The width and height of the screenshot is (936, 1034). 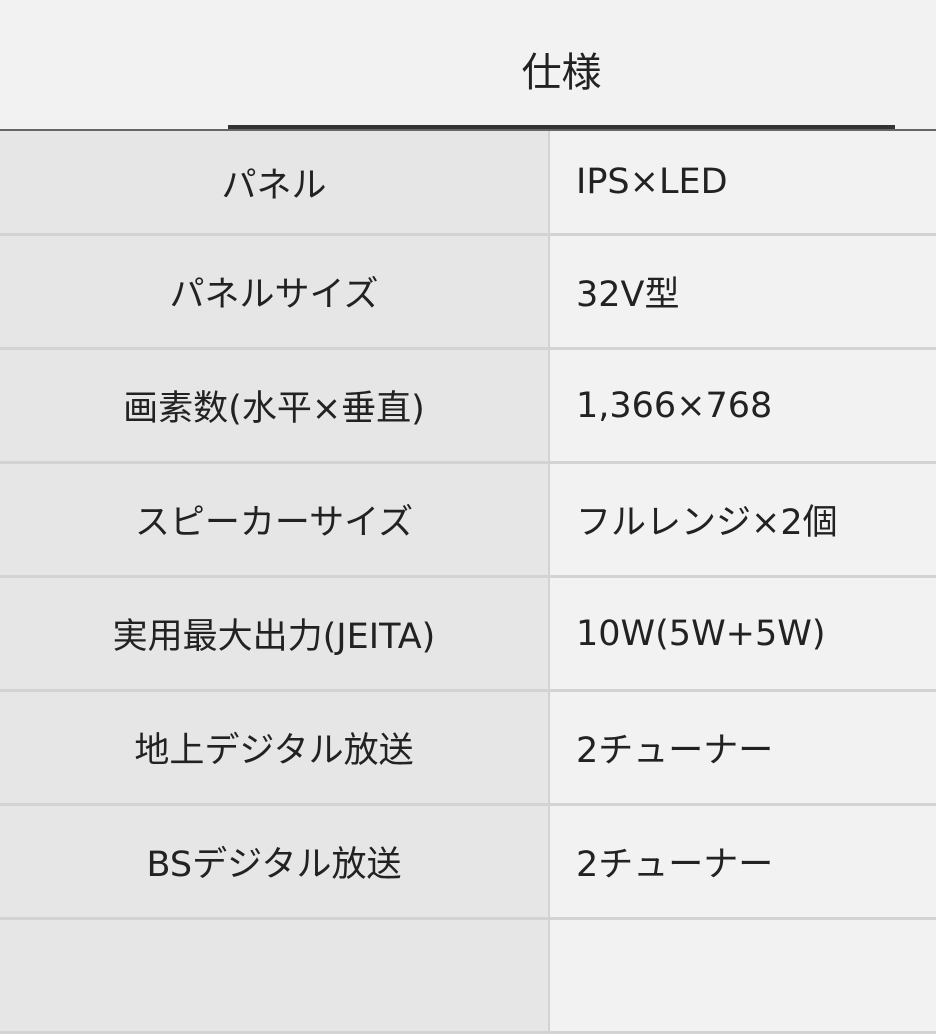 What do you see at coordinates (743, 975) in the screenshot?
I see `spec-value` at bounding box center [743, 975].